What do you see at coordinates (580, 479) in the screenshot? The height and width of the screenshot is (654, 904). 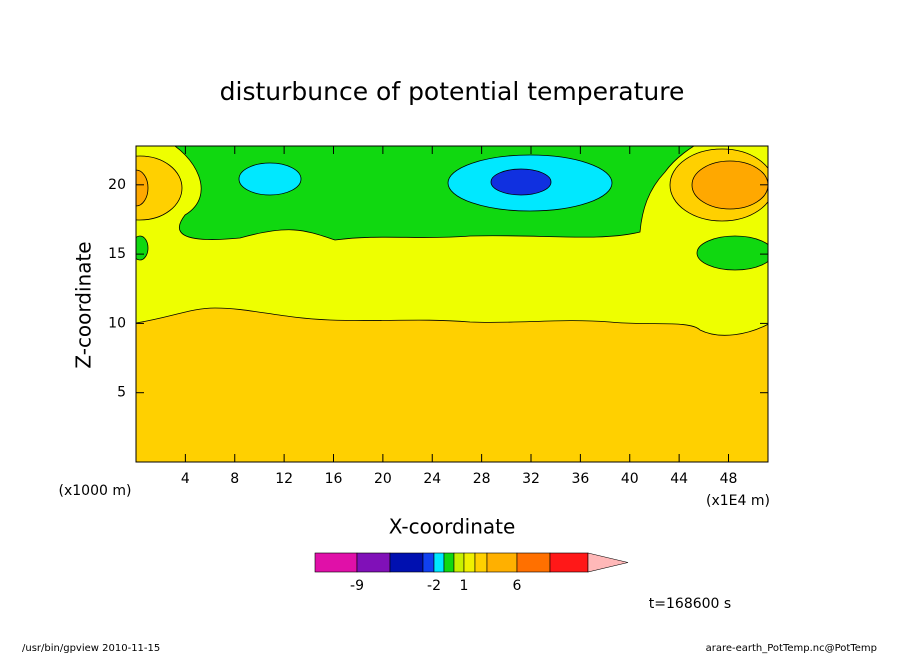 I see `x-tick-label: 36` at bounding box center [580, 479].